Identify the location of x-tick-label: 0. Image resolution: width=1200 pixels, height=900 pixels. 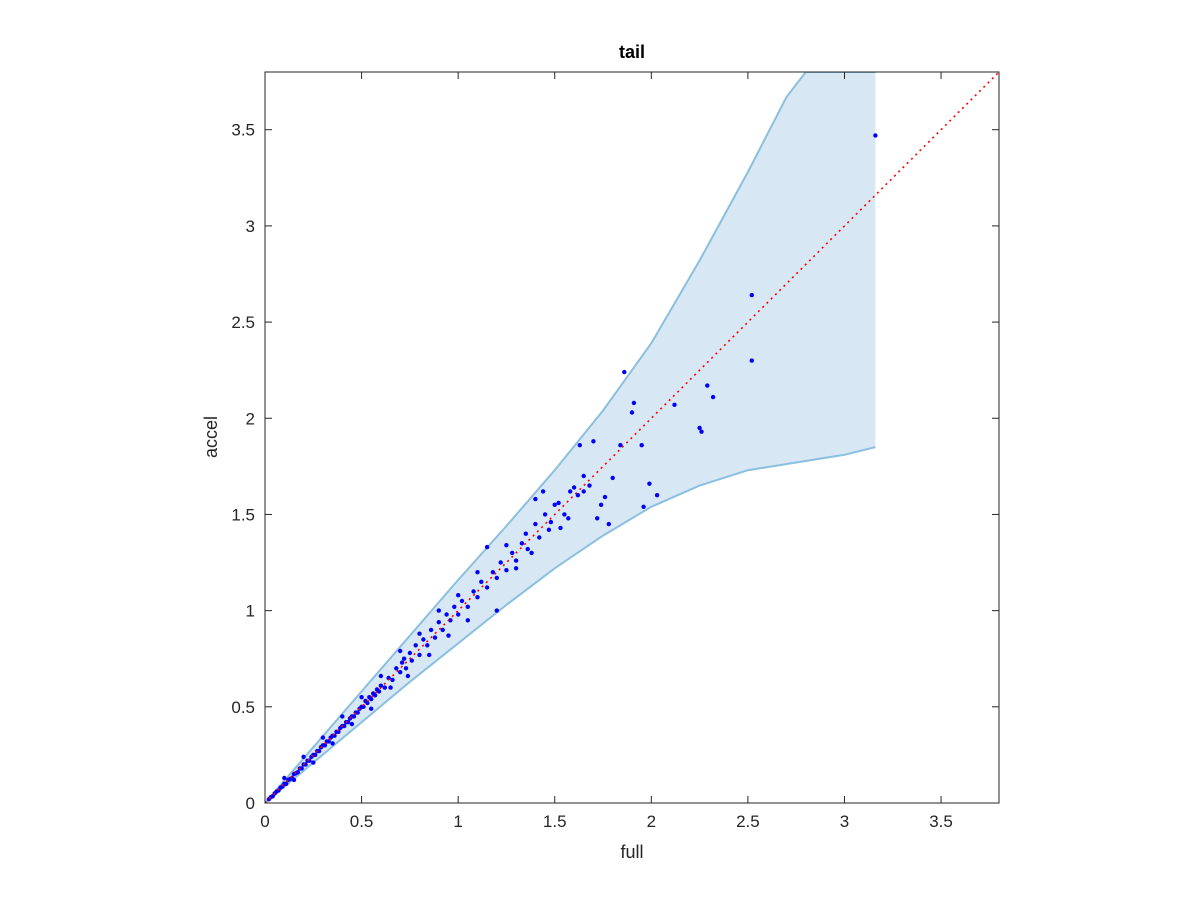
(264, 821).